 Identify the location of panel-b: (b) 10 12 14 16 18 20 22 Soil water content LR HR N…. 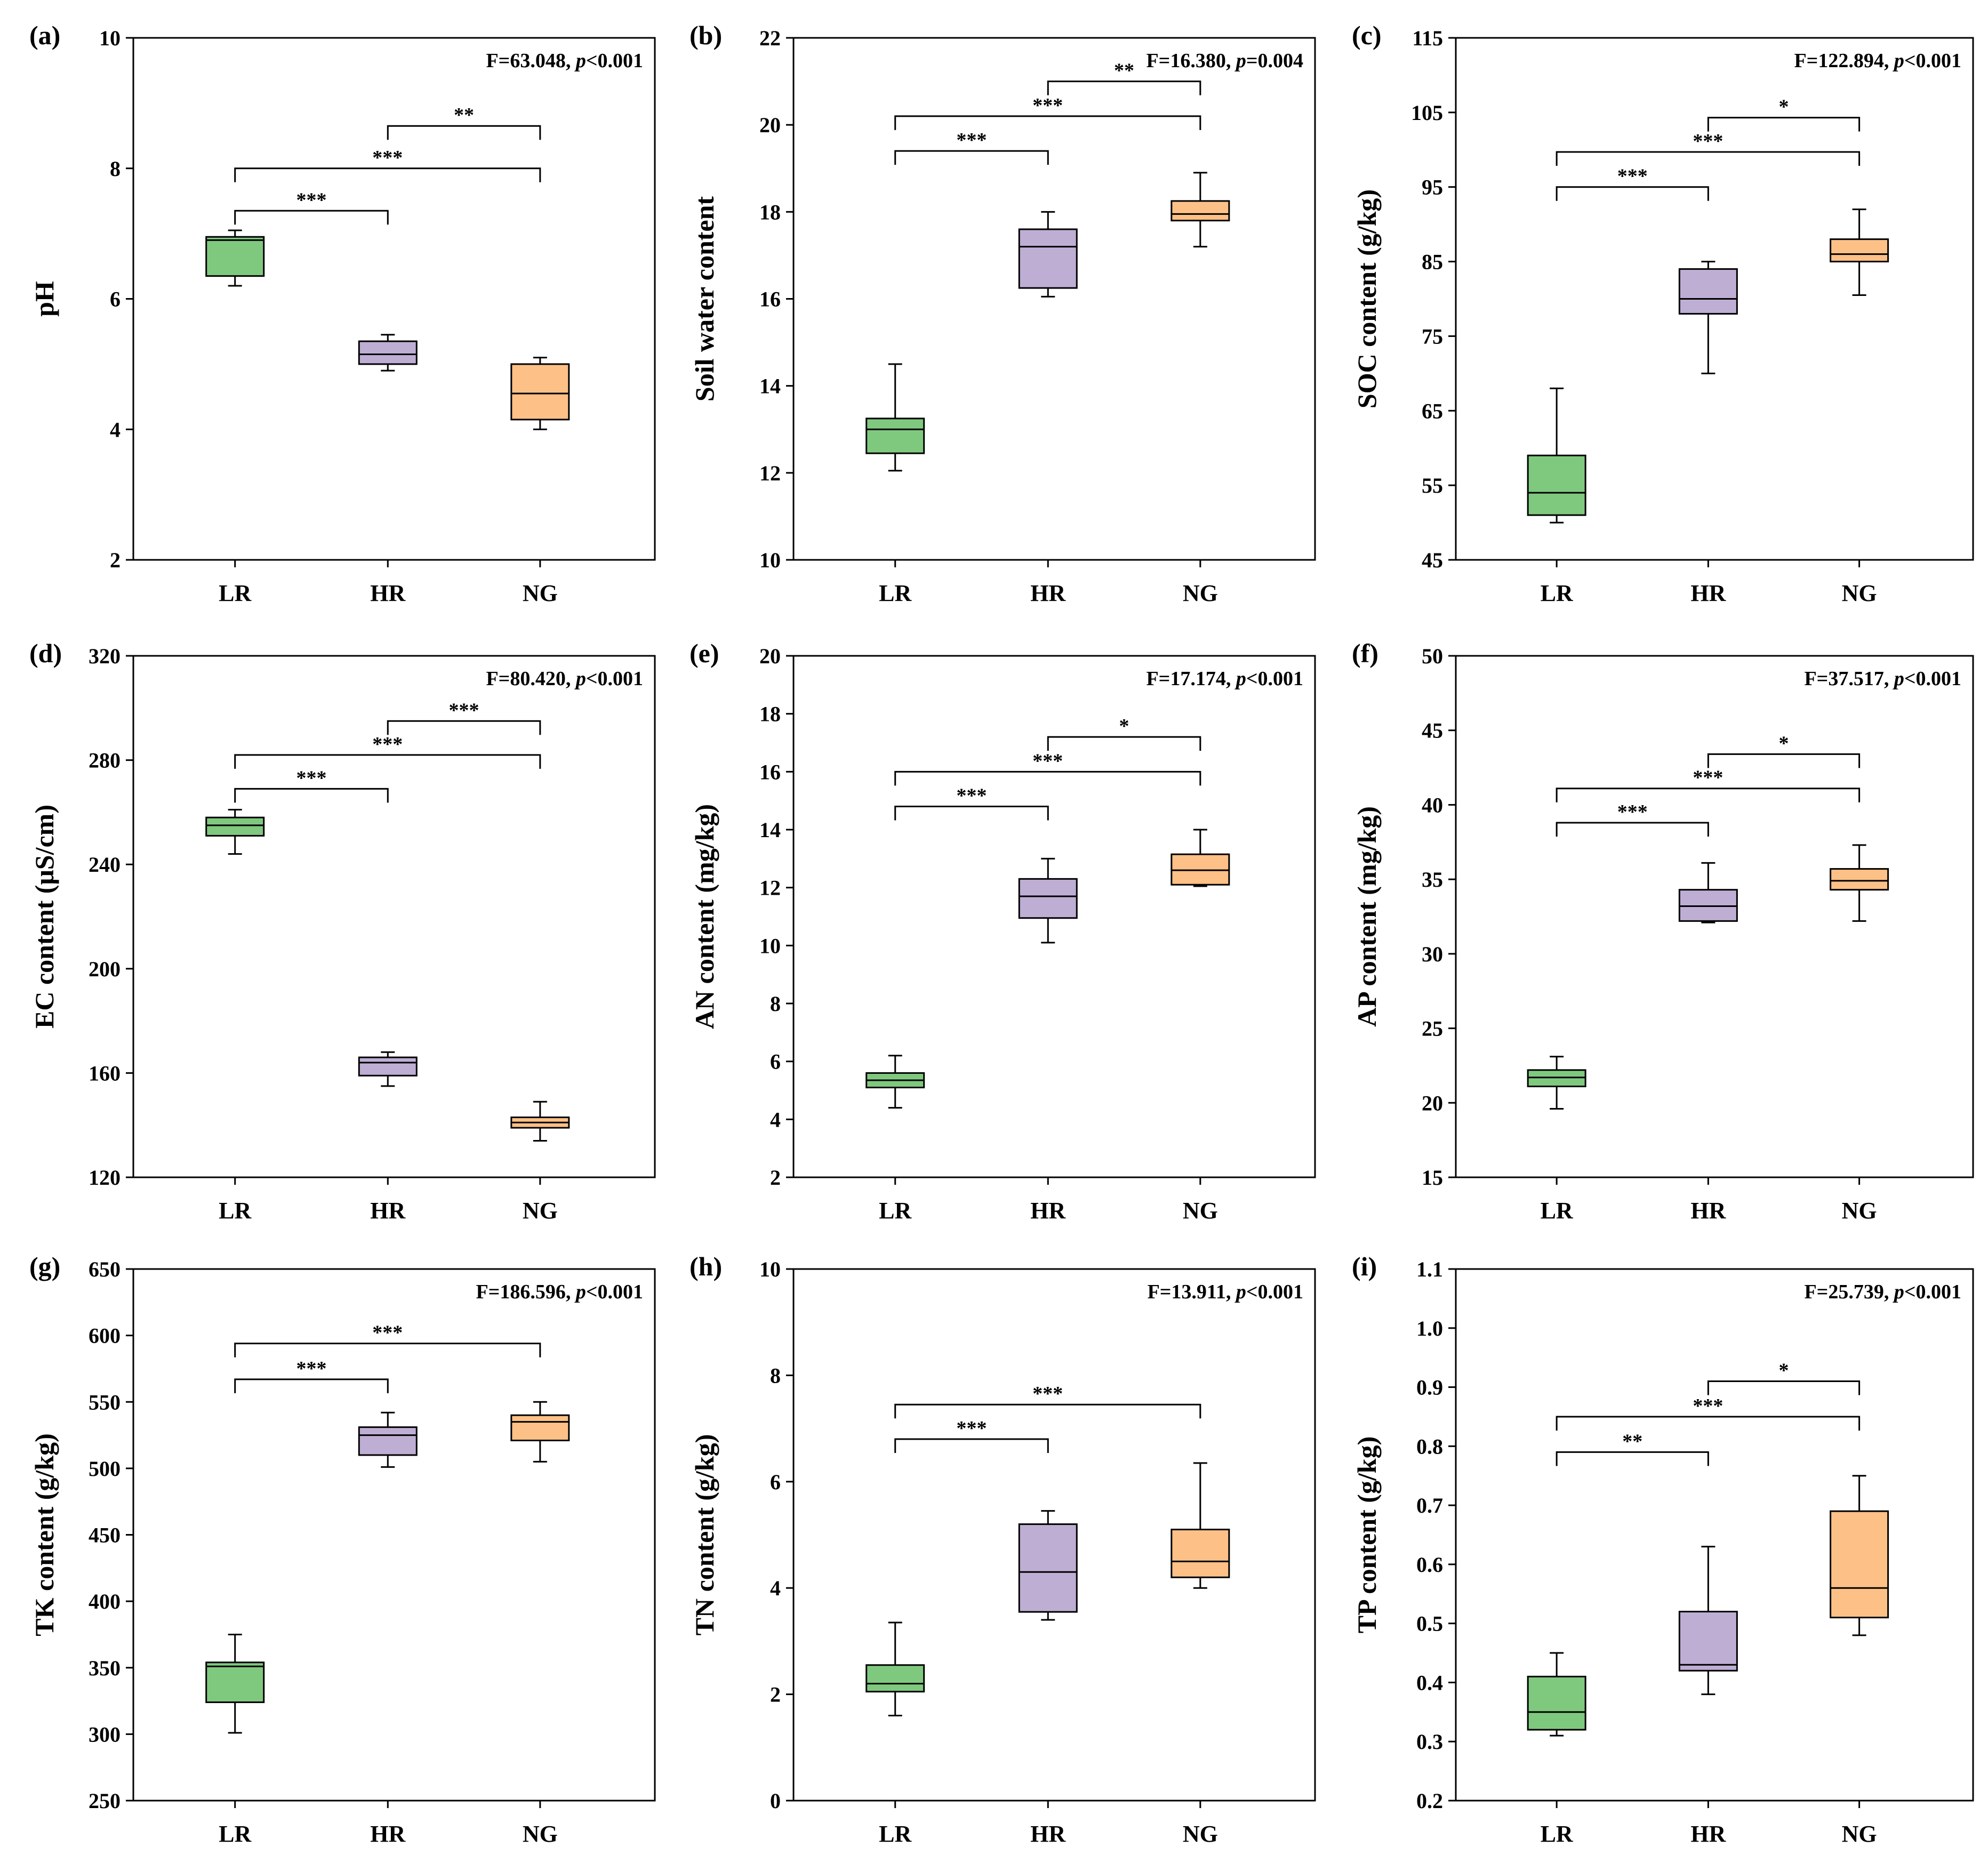
(1003, 313).